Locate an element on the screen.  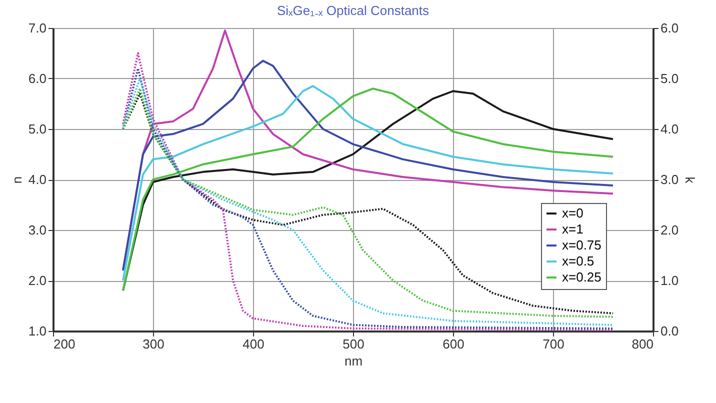
x-tick-label: 600 is located at coordinates (453, 344).